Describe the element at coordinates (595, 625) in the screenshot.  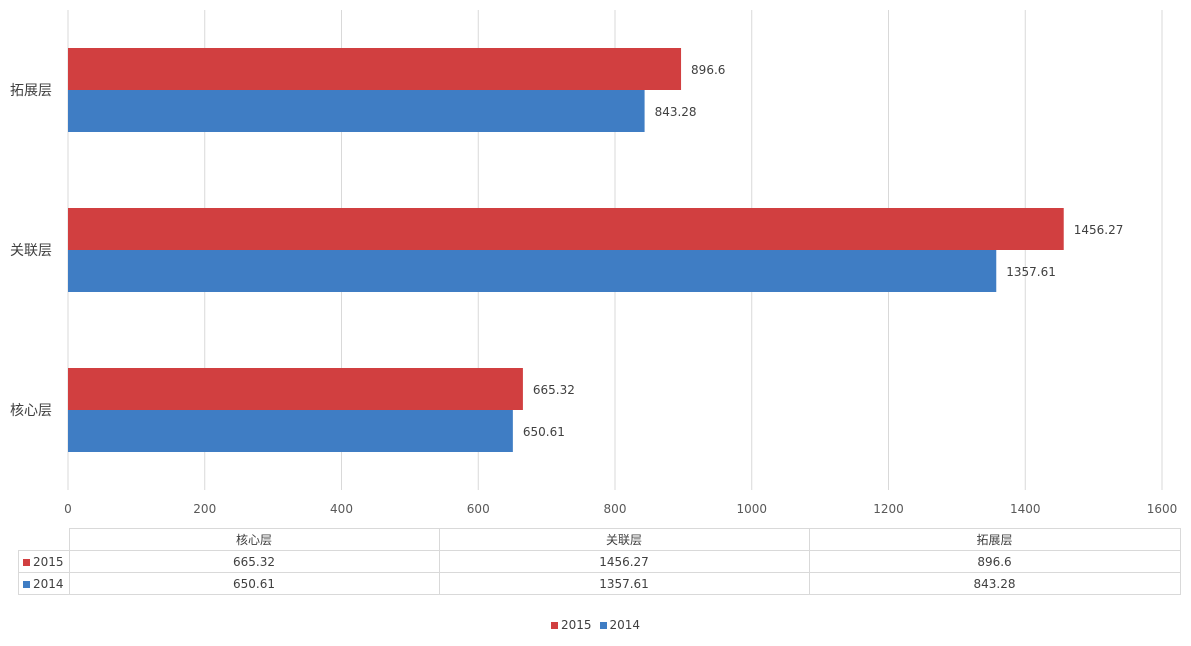
I see `legend: 2015 2014` at that location.